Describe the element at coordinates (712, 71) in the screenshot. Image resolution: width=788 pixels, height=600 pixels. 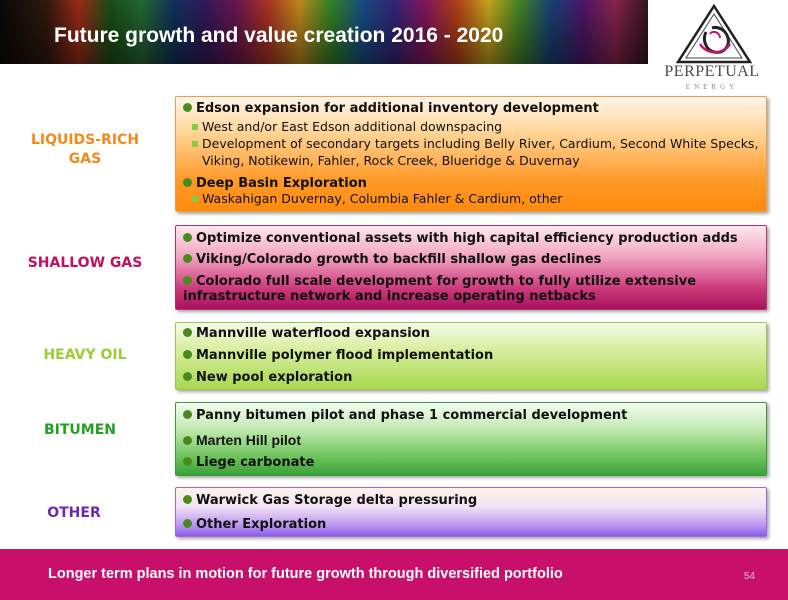
I see `logo-wordmark: PERPETUAL` at that location.